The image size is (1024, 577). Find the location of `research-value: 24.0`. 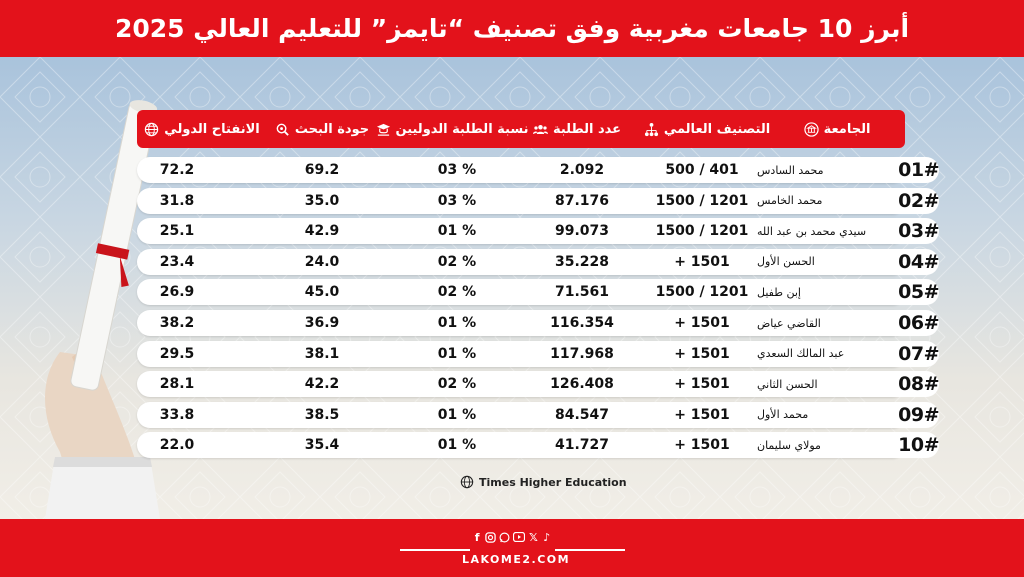

research-value: 24.0 is located at coordinates (322, 261).